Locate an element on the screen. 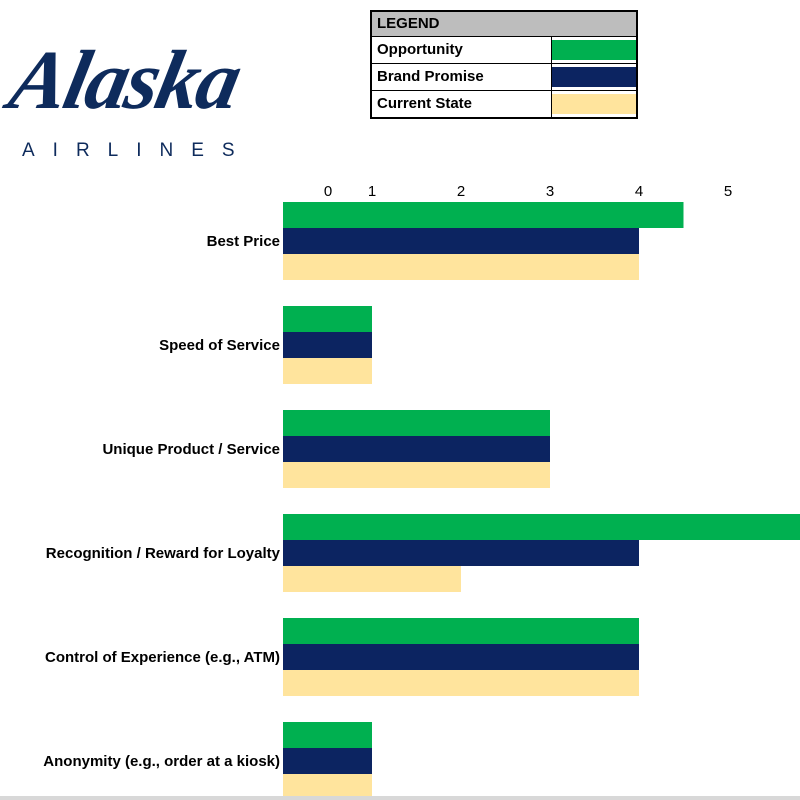 This screenshot has width=800, height=800. legend-item-opportunity: Opportunity is located at coordinates (504, 50).